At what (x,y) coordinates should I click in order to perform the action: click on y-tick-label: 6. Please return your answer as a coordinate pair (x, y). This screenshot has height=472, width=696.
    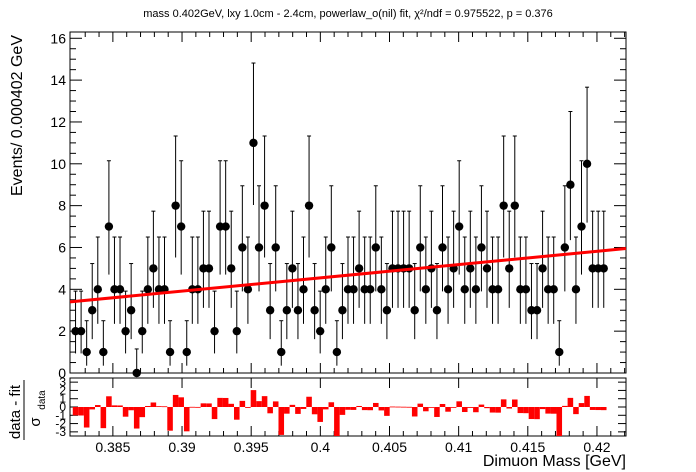
    Looking at the image, I should click on (62, 247).